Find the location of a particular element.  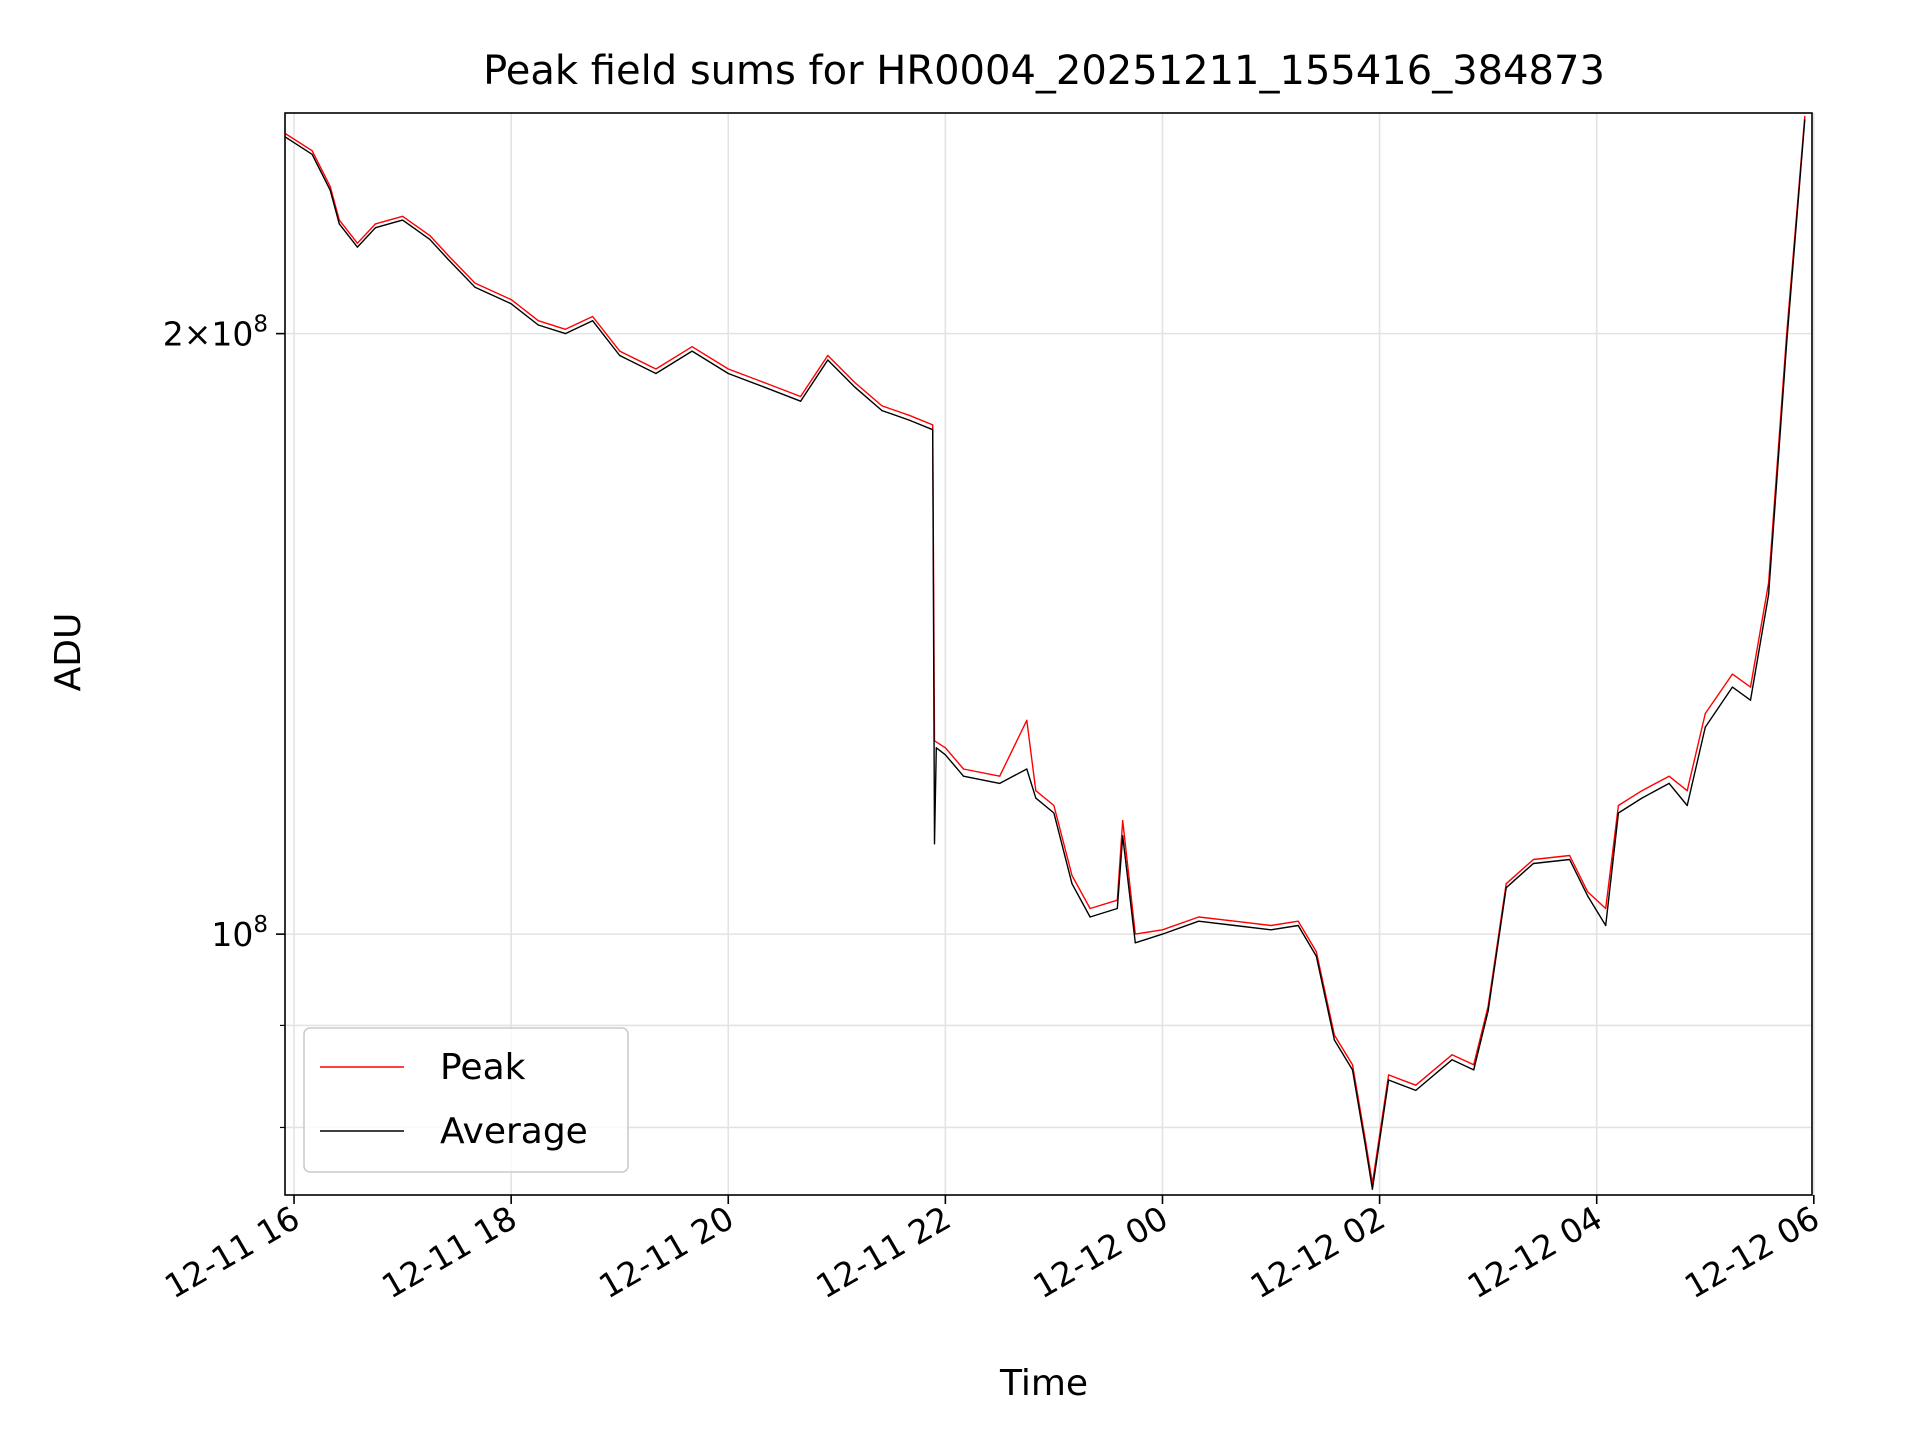

legend-box is located at coordinates (466, 1100).